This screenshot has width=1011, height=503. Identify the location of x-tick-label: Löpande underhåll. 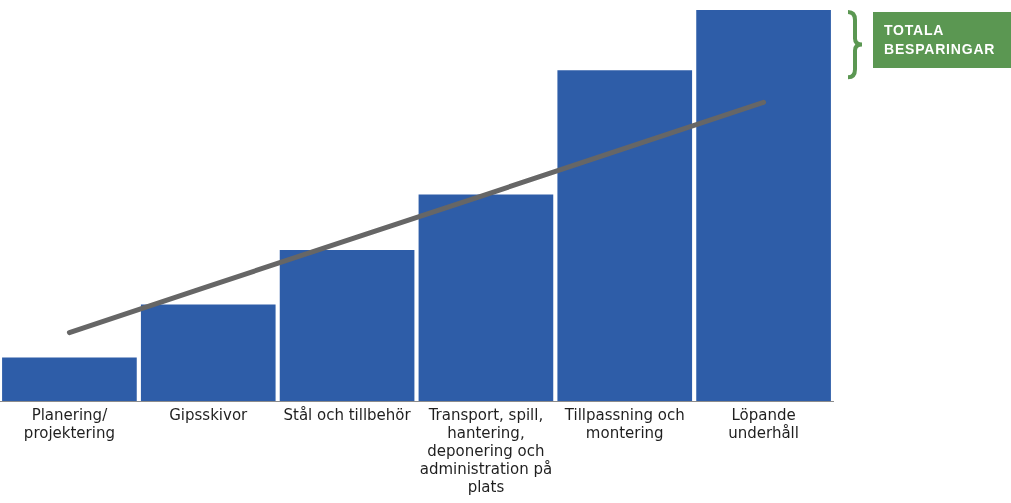
(763, 423).